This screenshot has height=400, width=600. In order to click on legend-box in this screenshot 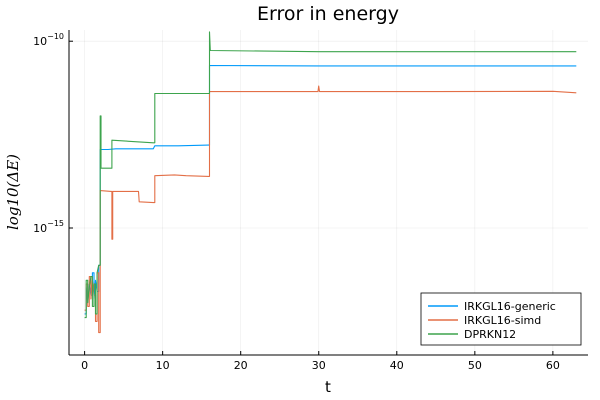, I will do `click(501, 319)`.